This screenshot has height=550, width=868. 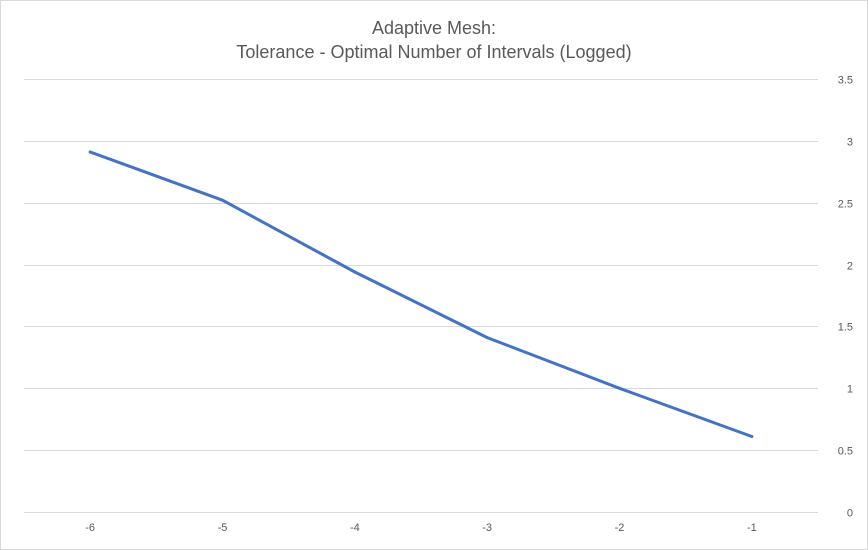 What do you see at coordinates (850, 390) in the screenshot?
I see `y-tick-label: 1` at bounding box center [850, 390].